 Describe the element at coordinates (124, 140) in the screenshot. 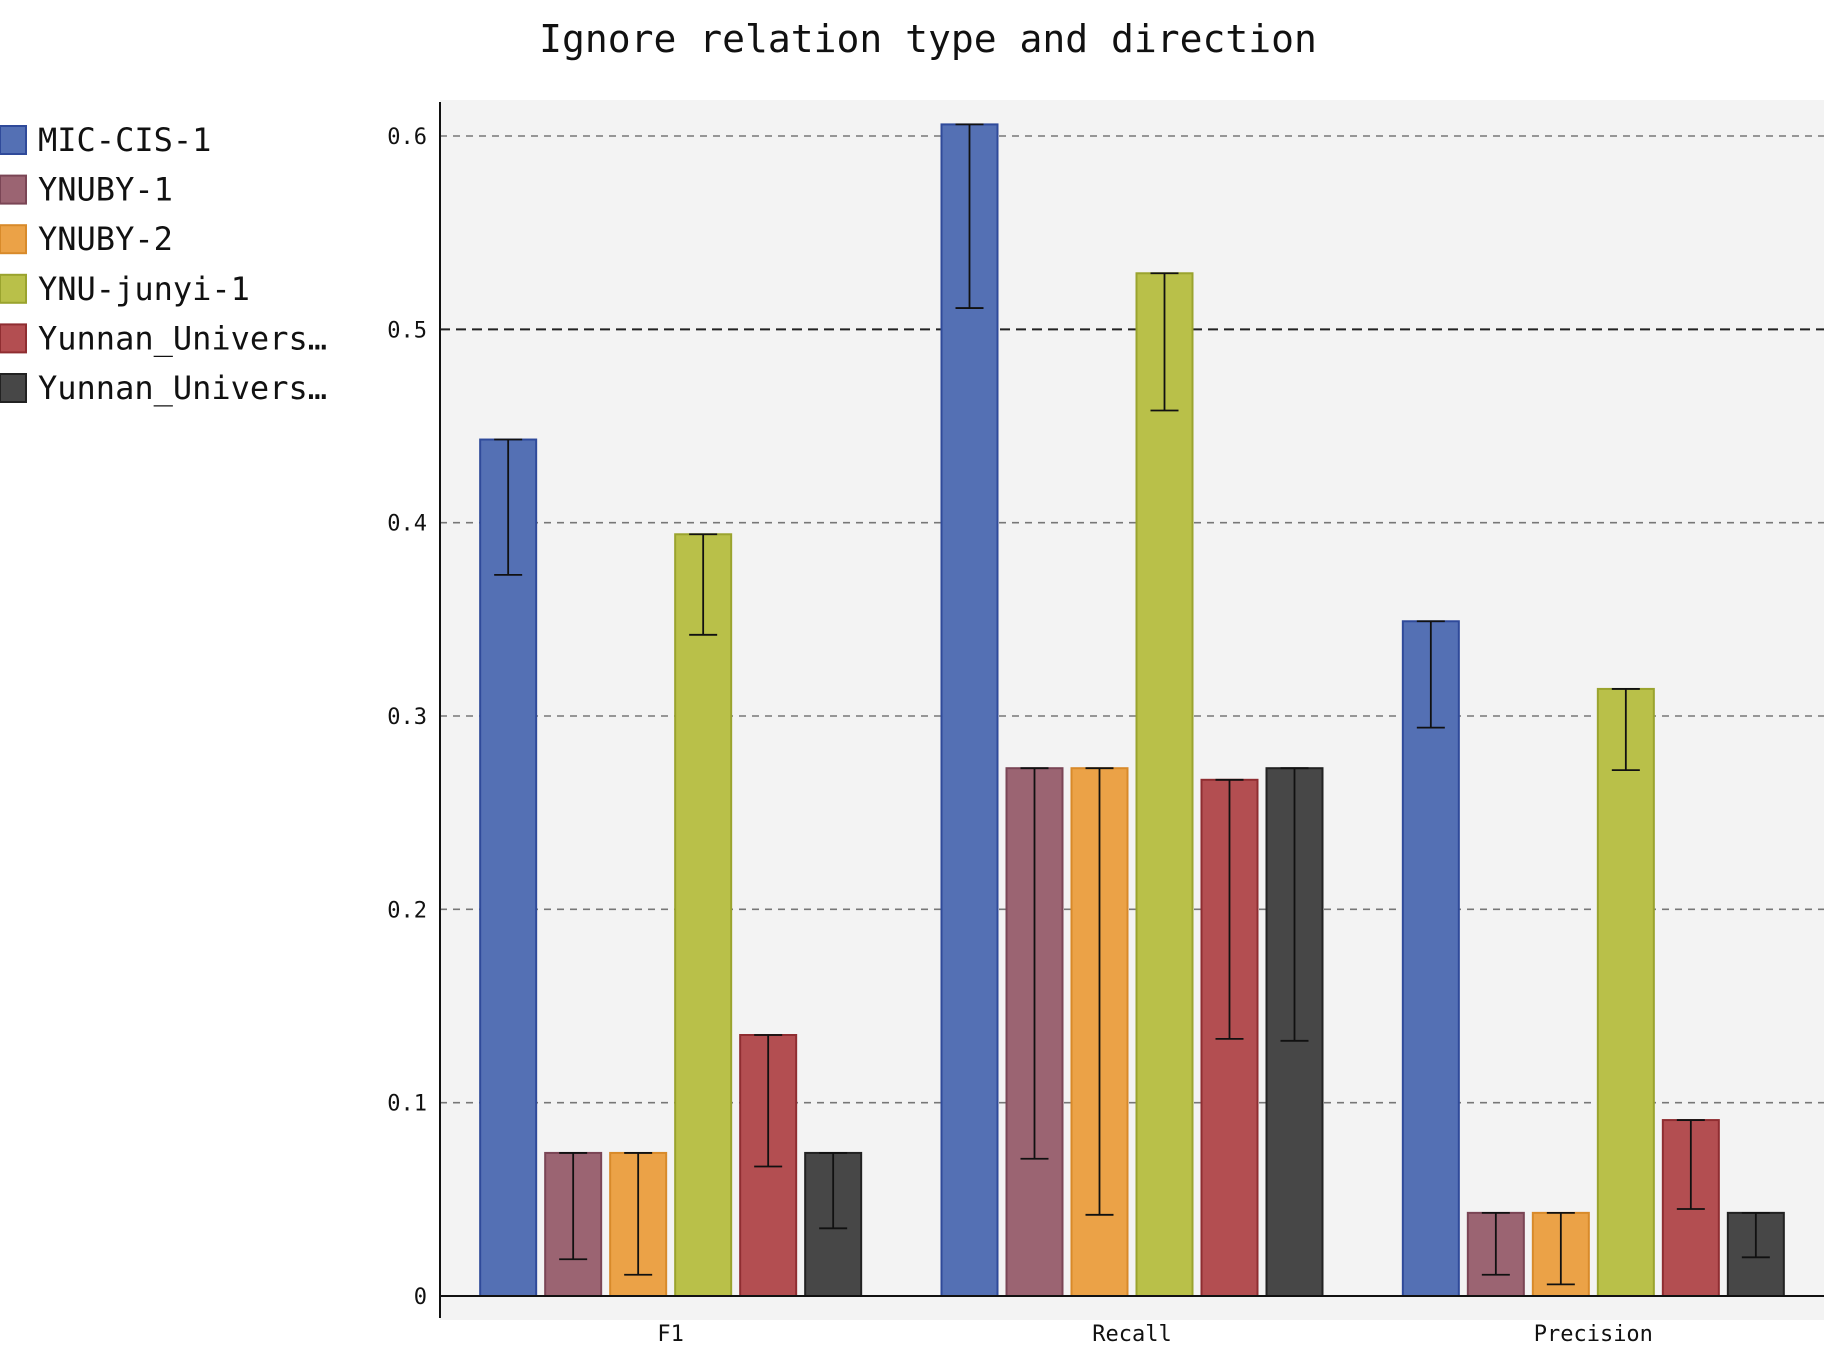

I see `legend-label: MIC-CIS-1` at that location.